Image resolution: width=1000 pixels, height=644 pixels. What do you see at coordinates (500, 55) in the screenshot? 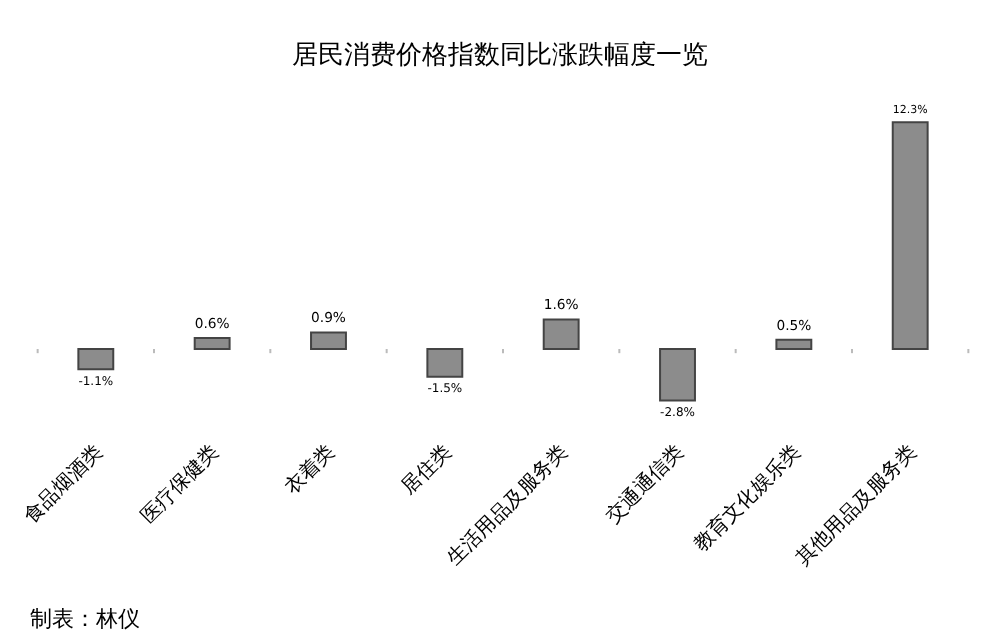
I see `chart-title: 居民消费价格指数同比涨跌幅度一览` at bounding box center [500, 55].